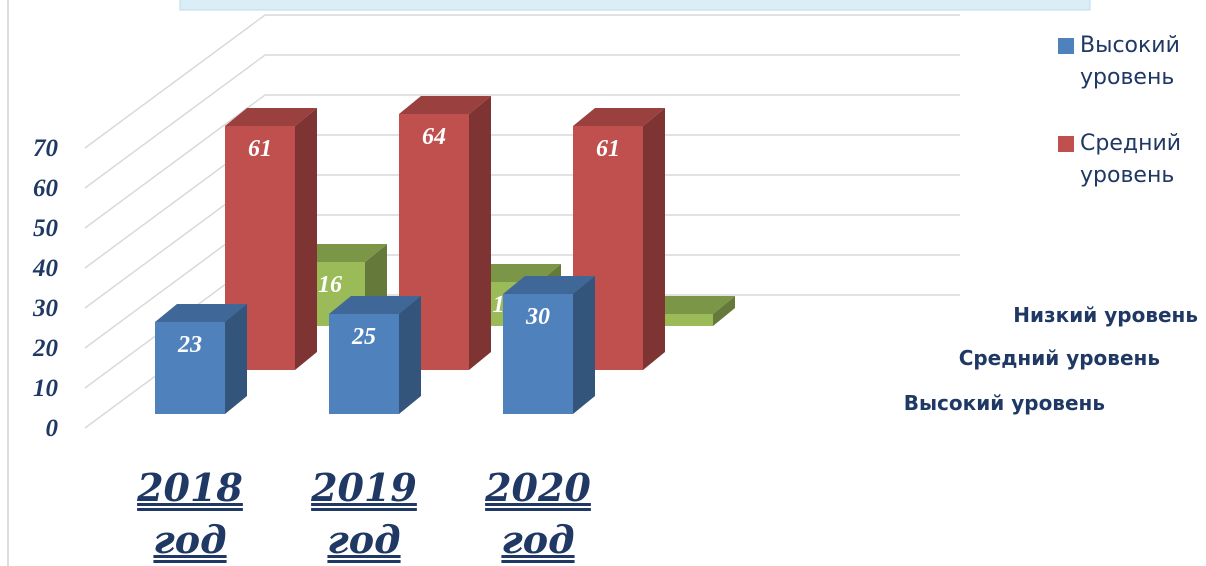 The height and width of the screenshot is (566, 1206). Describe the element at coordinates (190, 513) in the screenshot. I see `x-tick-label: 2018 год` at that location.